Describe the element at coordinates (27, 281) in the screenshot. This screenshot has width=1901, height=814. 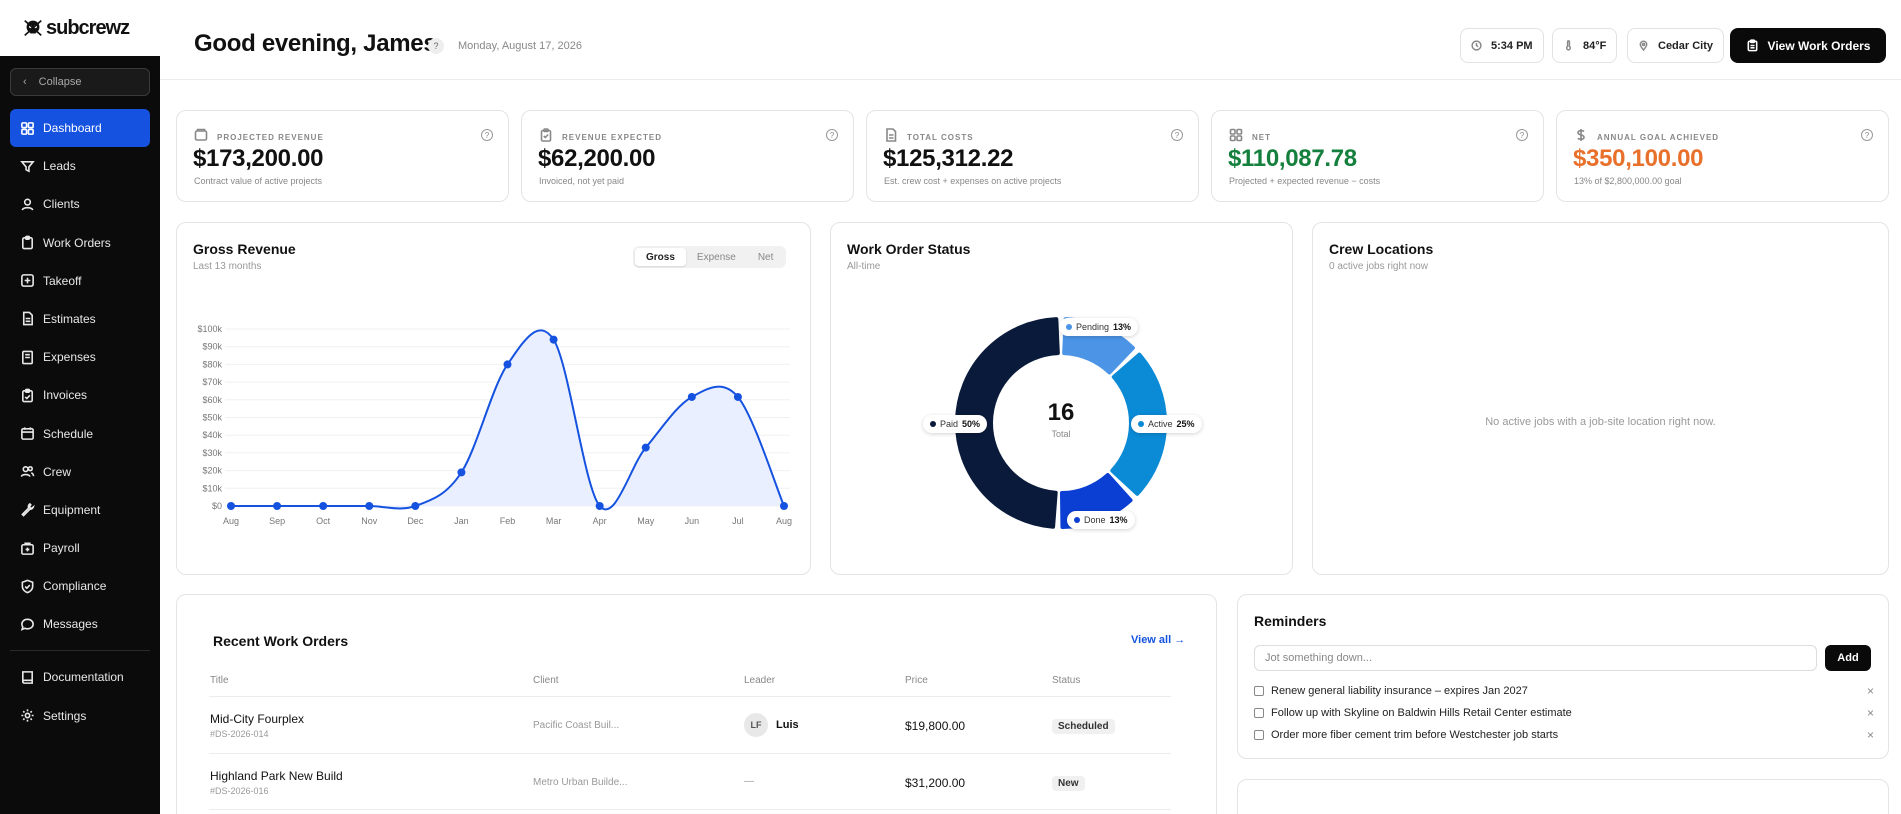
I see `plus-square-icon` at that location.